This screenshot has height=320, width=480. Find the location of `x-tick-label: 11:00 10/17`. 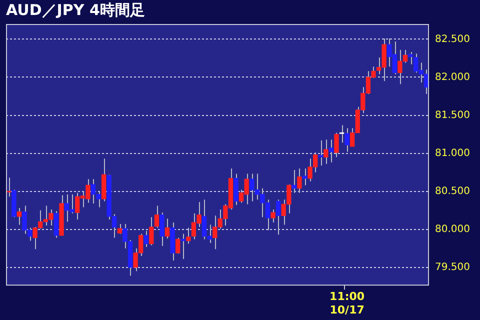

x-tick-label: 11:00 10/17 is located at coordinates (347, 303).